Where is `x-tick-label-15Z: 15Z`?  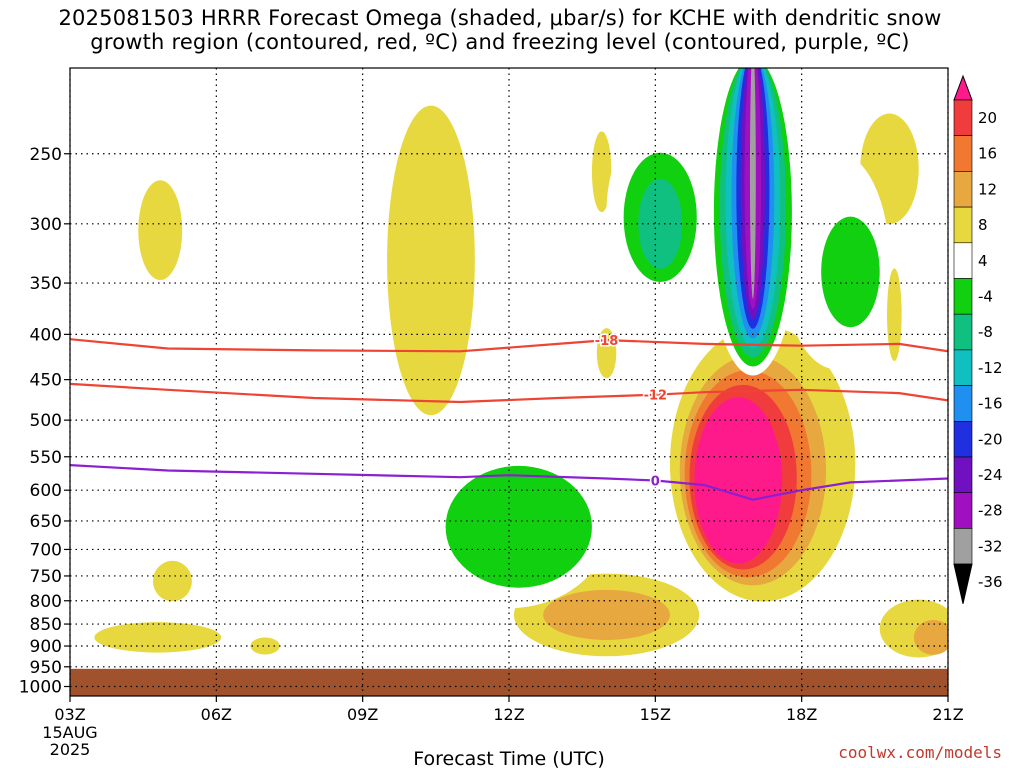 x-tick-label-15Z: 15Z is located at coordinates (655, 714).